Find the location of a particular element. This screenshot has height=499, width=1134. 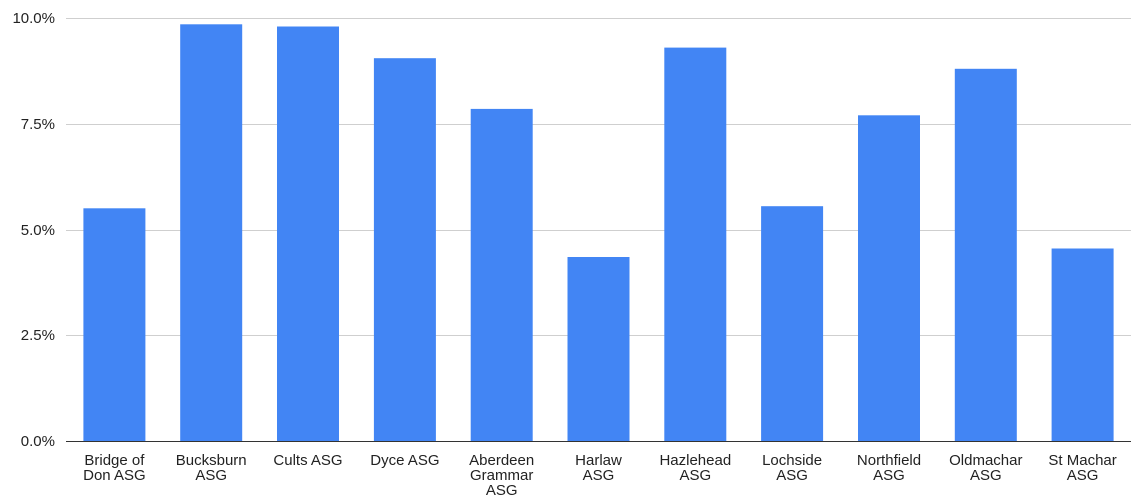

x-tick-label: Oldmachar ASG is located at coordinates (985, 468).